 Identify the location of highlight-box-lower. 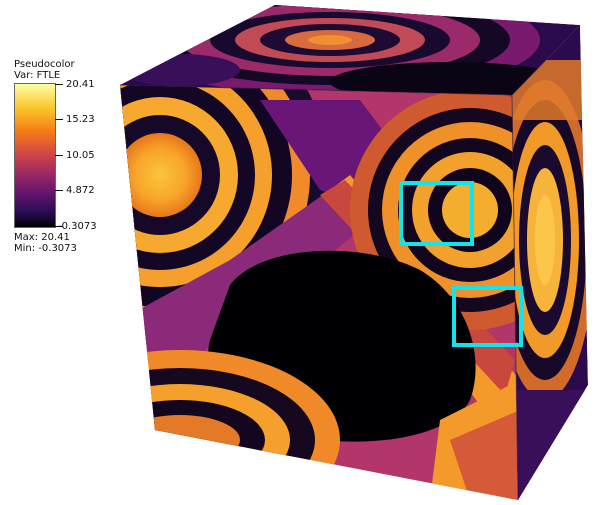
(487, 316).